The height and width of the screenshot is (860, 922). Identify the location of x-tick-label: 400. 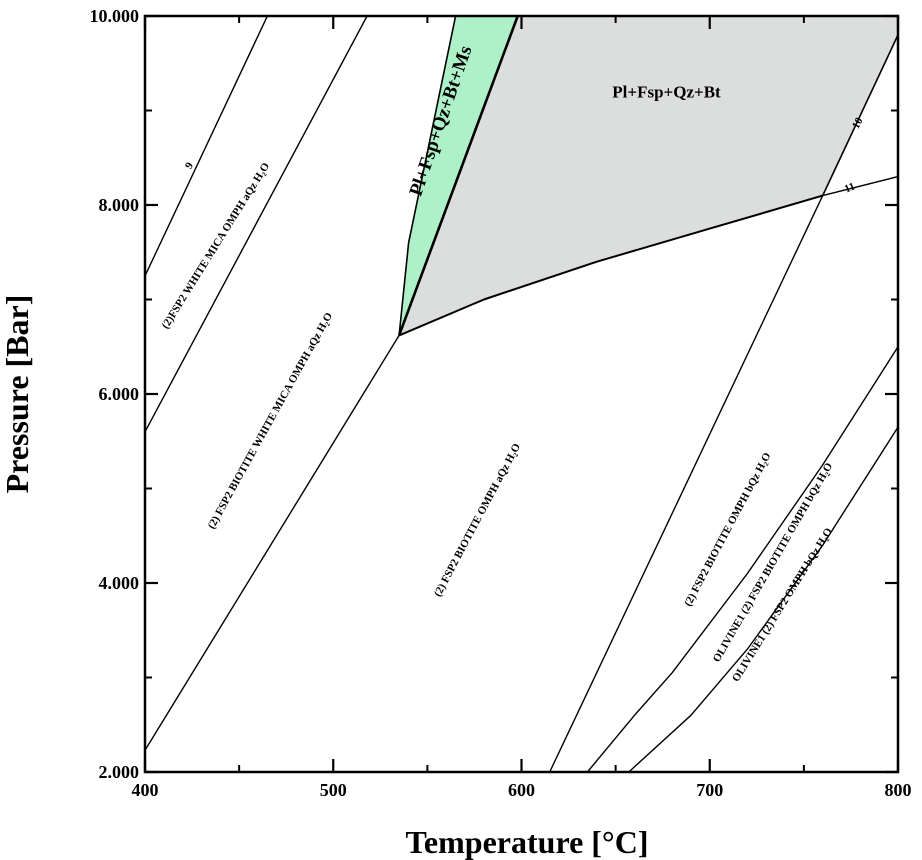
(145, 790).